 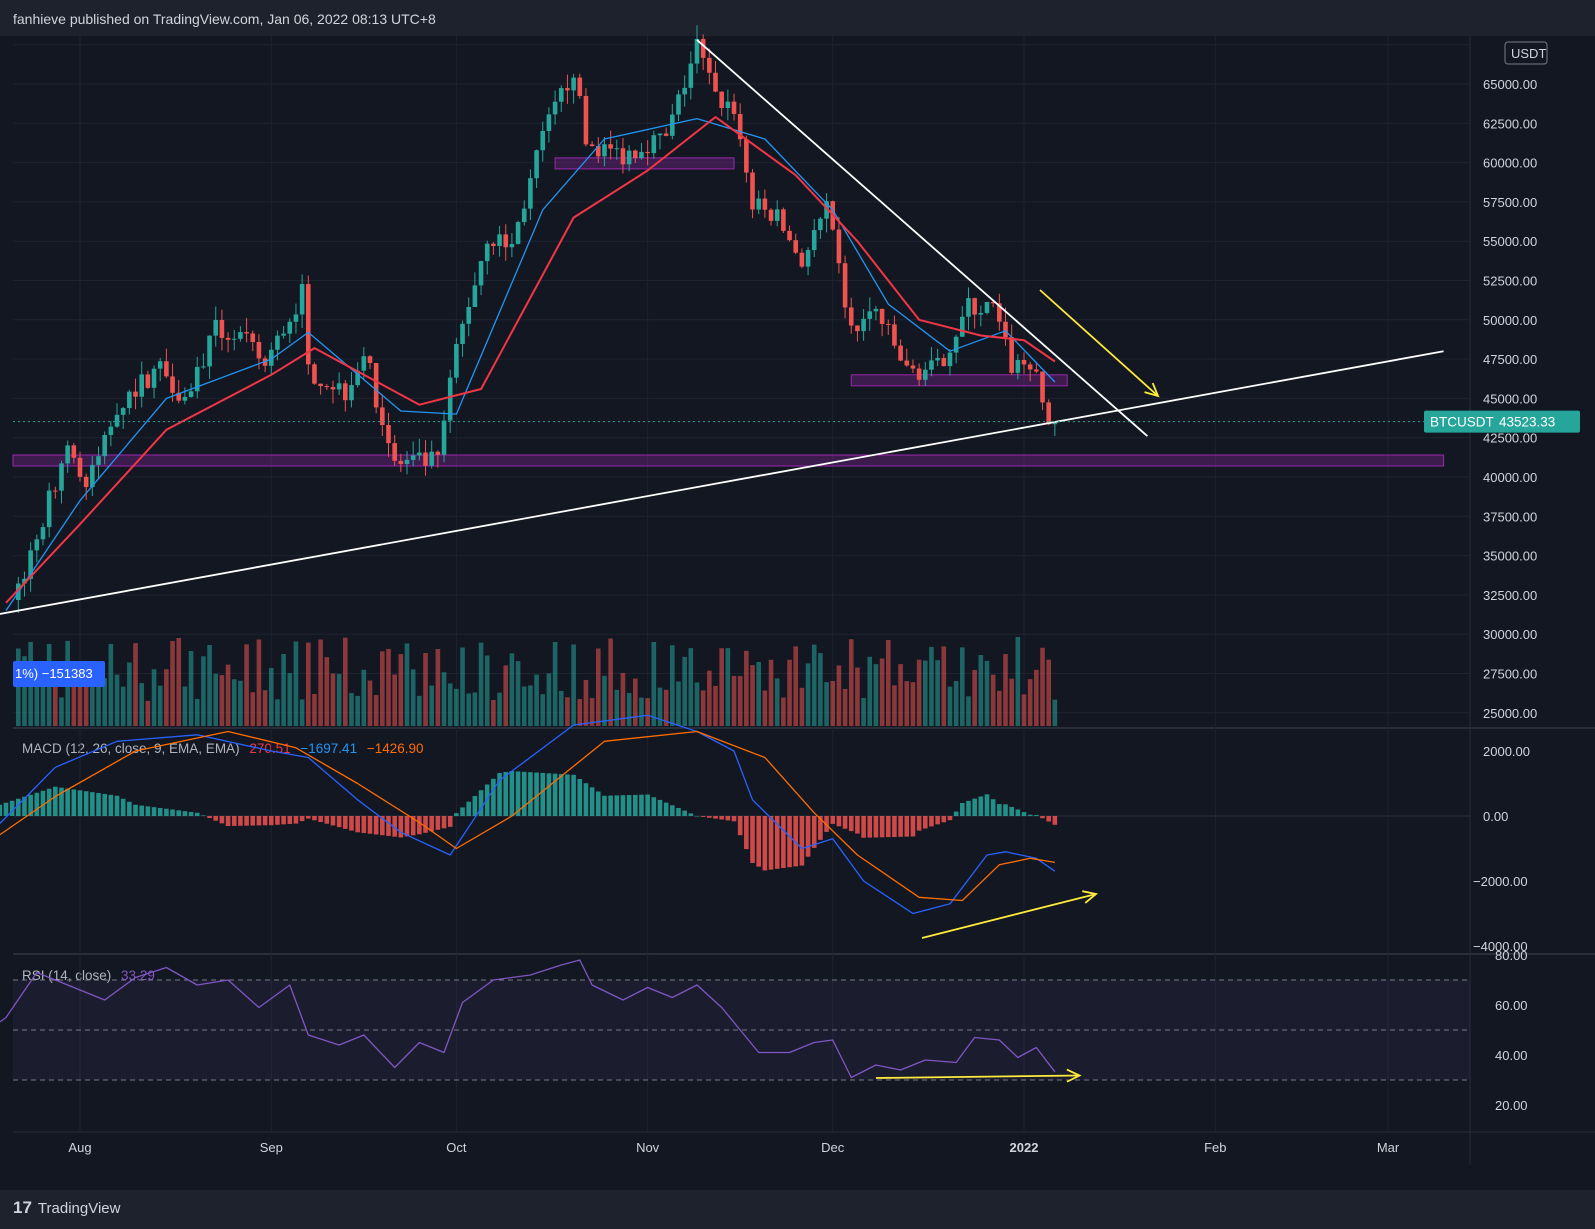 I want to click on volume-legend: Vol 708, so click(x=48, y=73).